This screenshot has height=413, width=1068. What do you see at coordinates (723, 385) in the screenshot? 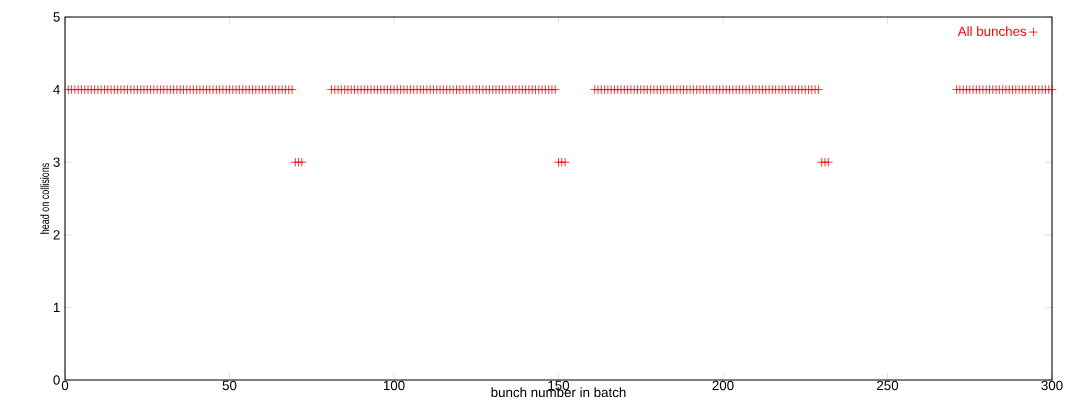
I see `x-tick-label: 200` at bounding box center [723, 385].